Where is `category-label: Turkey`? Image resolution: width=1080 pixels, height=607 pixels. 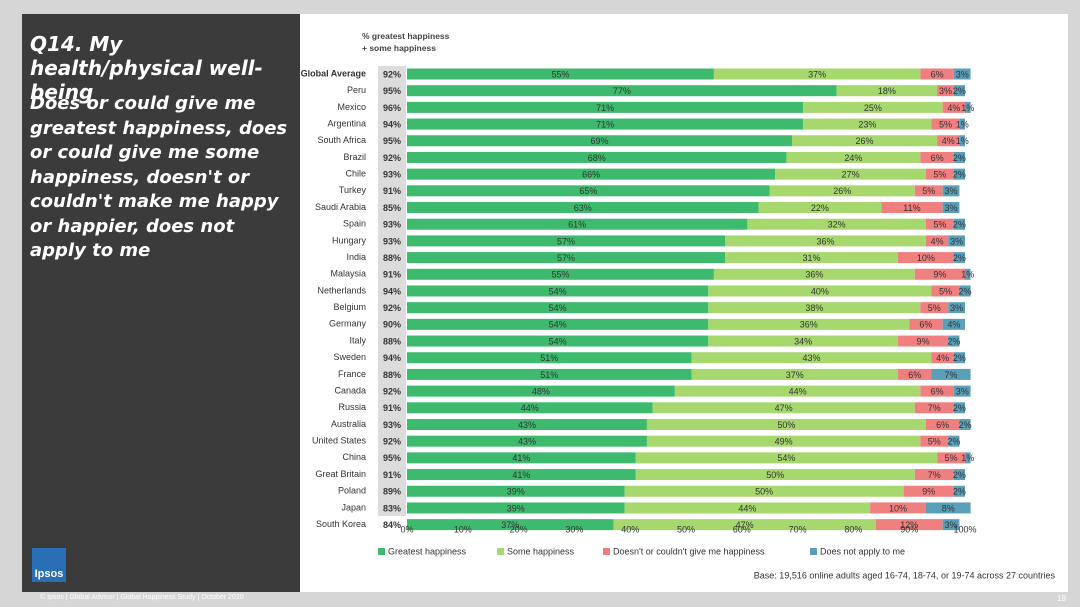
category-label: Turkey is located at coordinates (353, 190).